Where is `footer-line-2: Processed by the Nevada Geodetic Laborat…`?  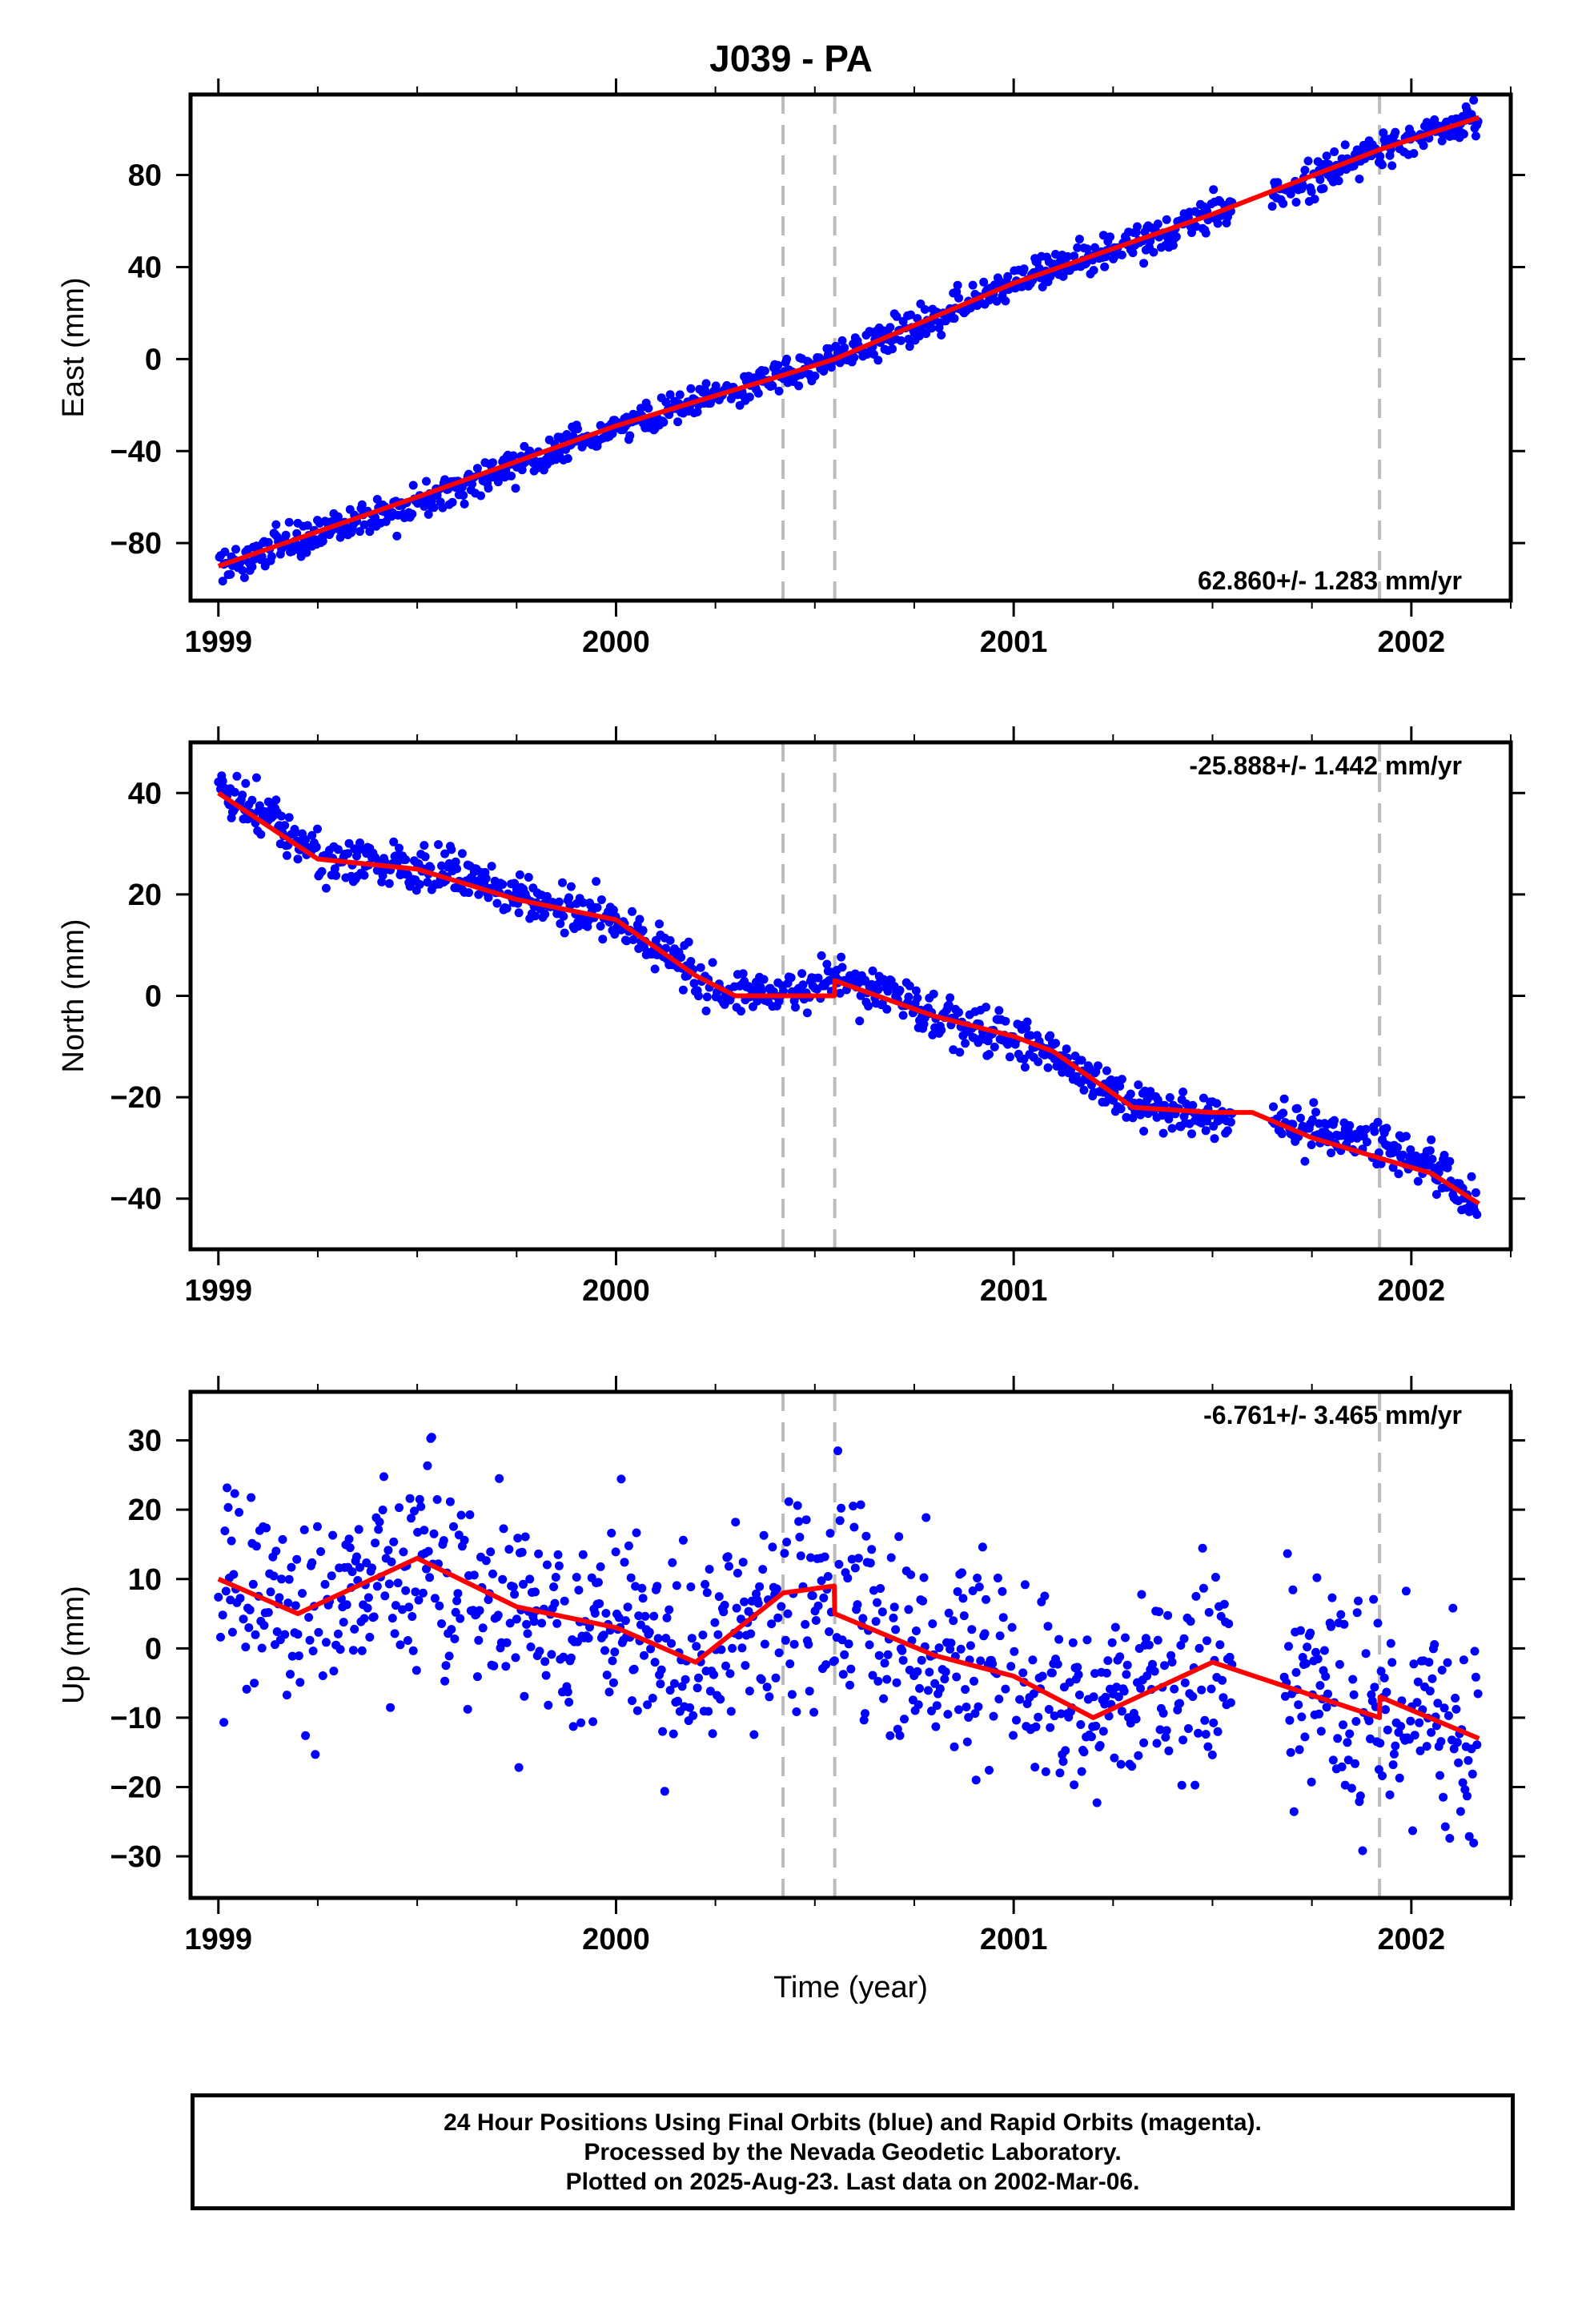 footer-line-2: Processed by the Nevada Geodetic Laborat… is located at coordinates (853, 2151).